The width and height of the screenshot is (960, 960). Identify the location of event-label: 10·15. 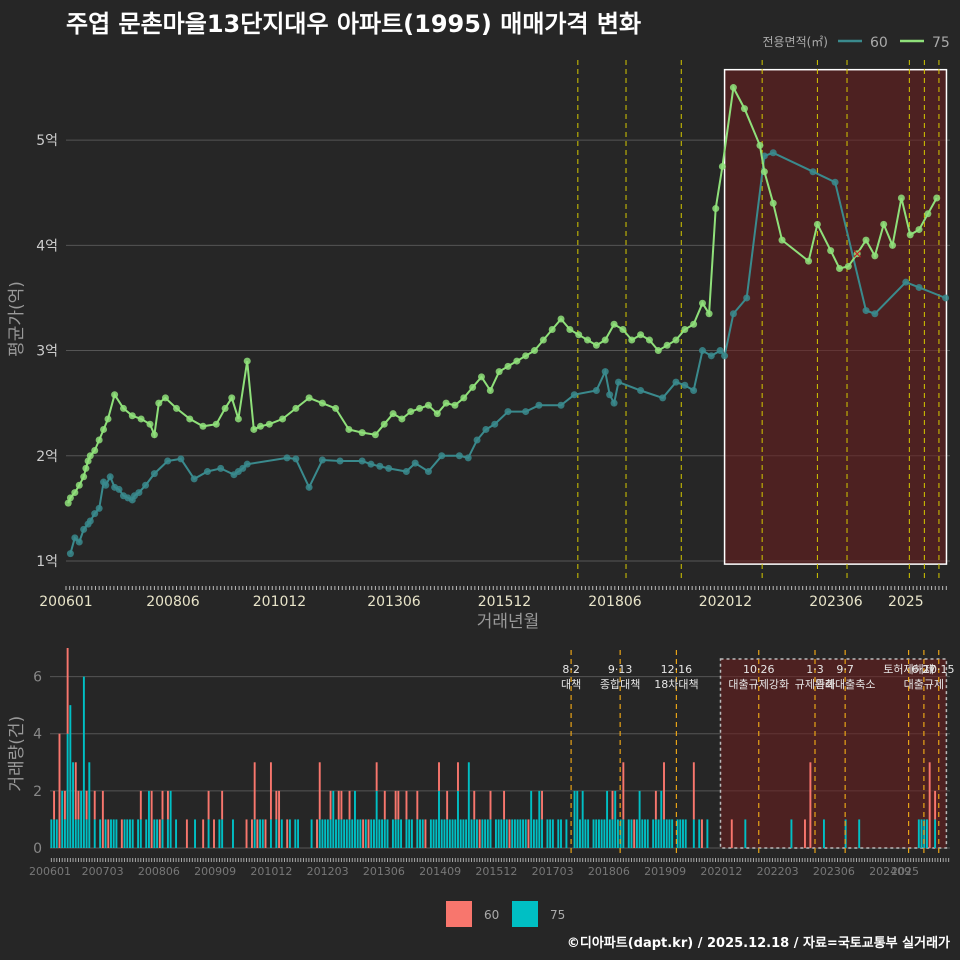
(939, 669).